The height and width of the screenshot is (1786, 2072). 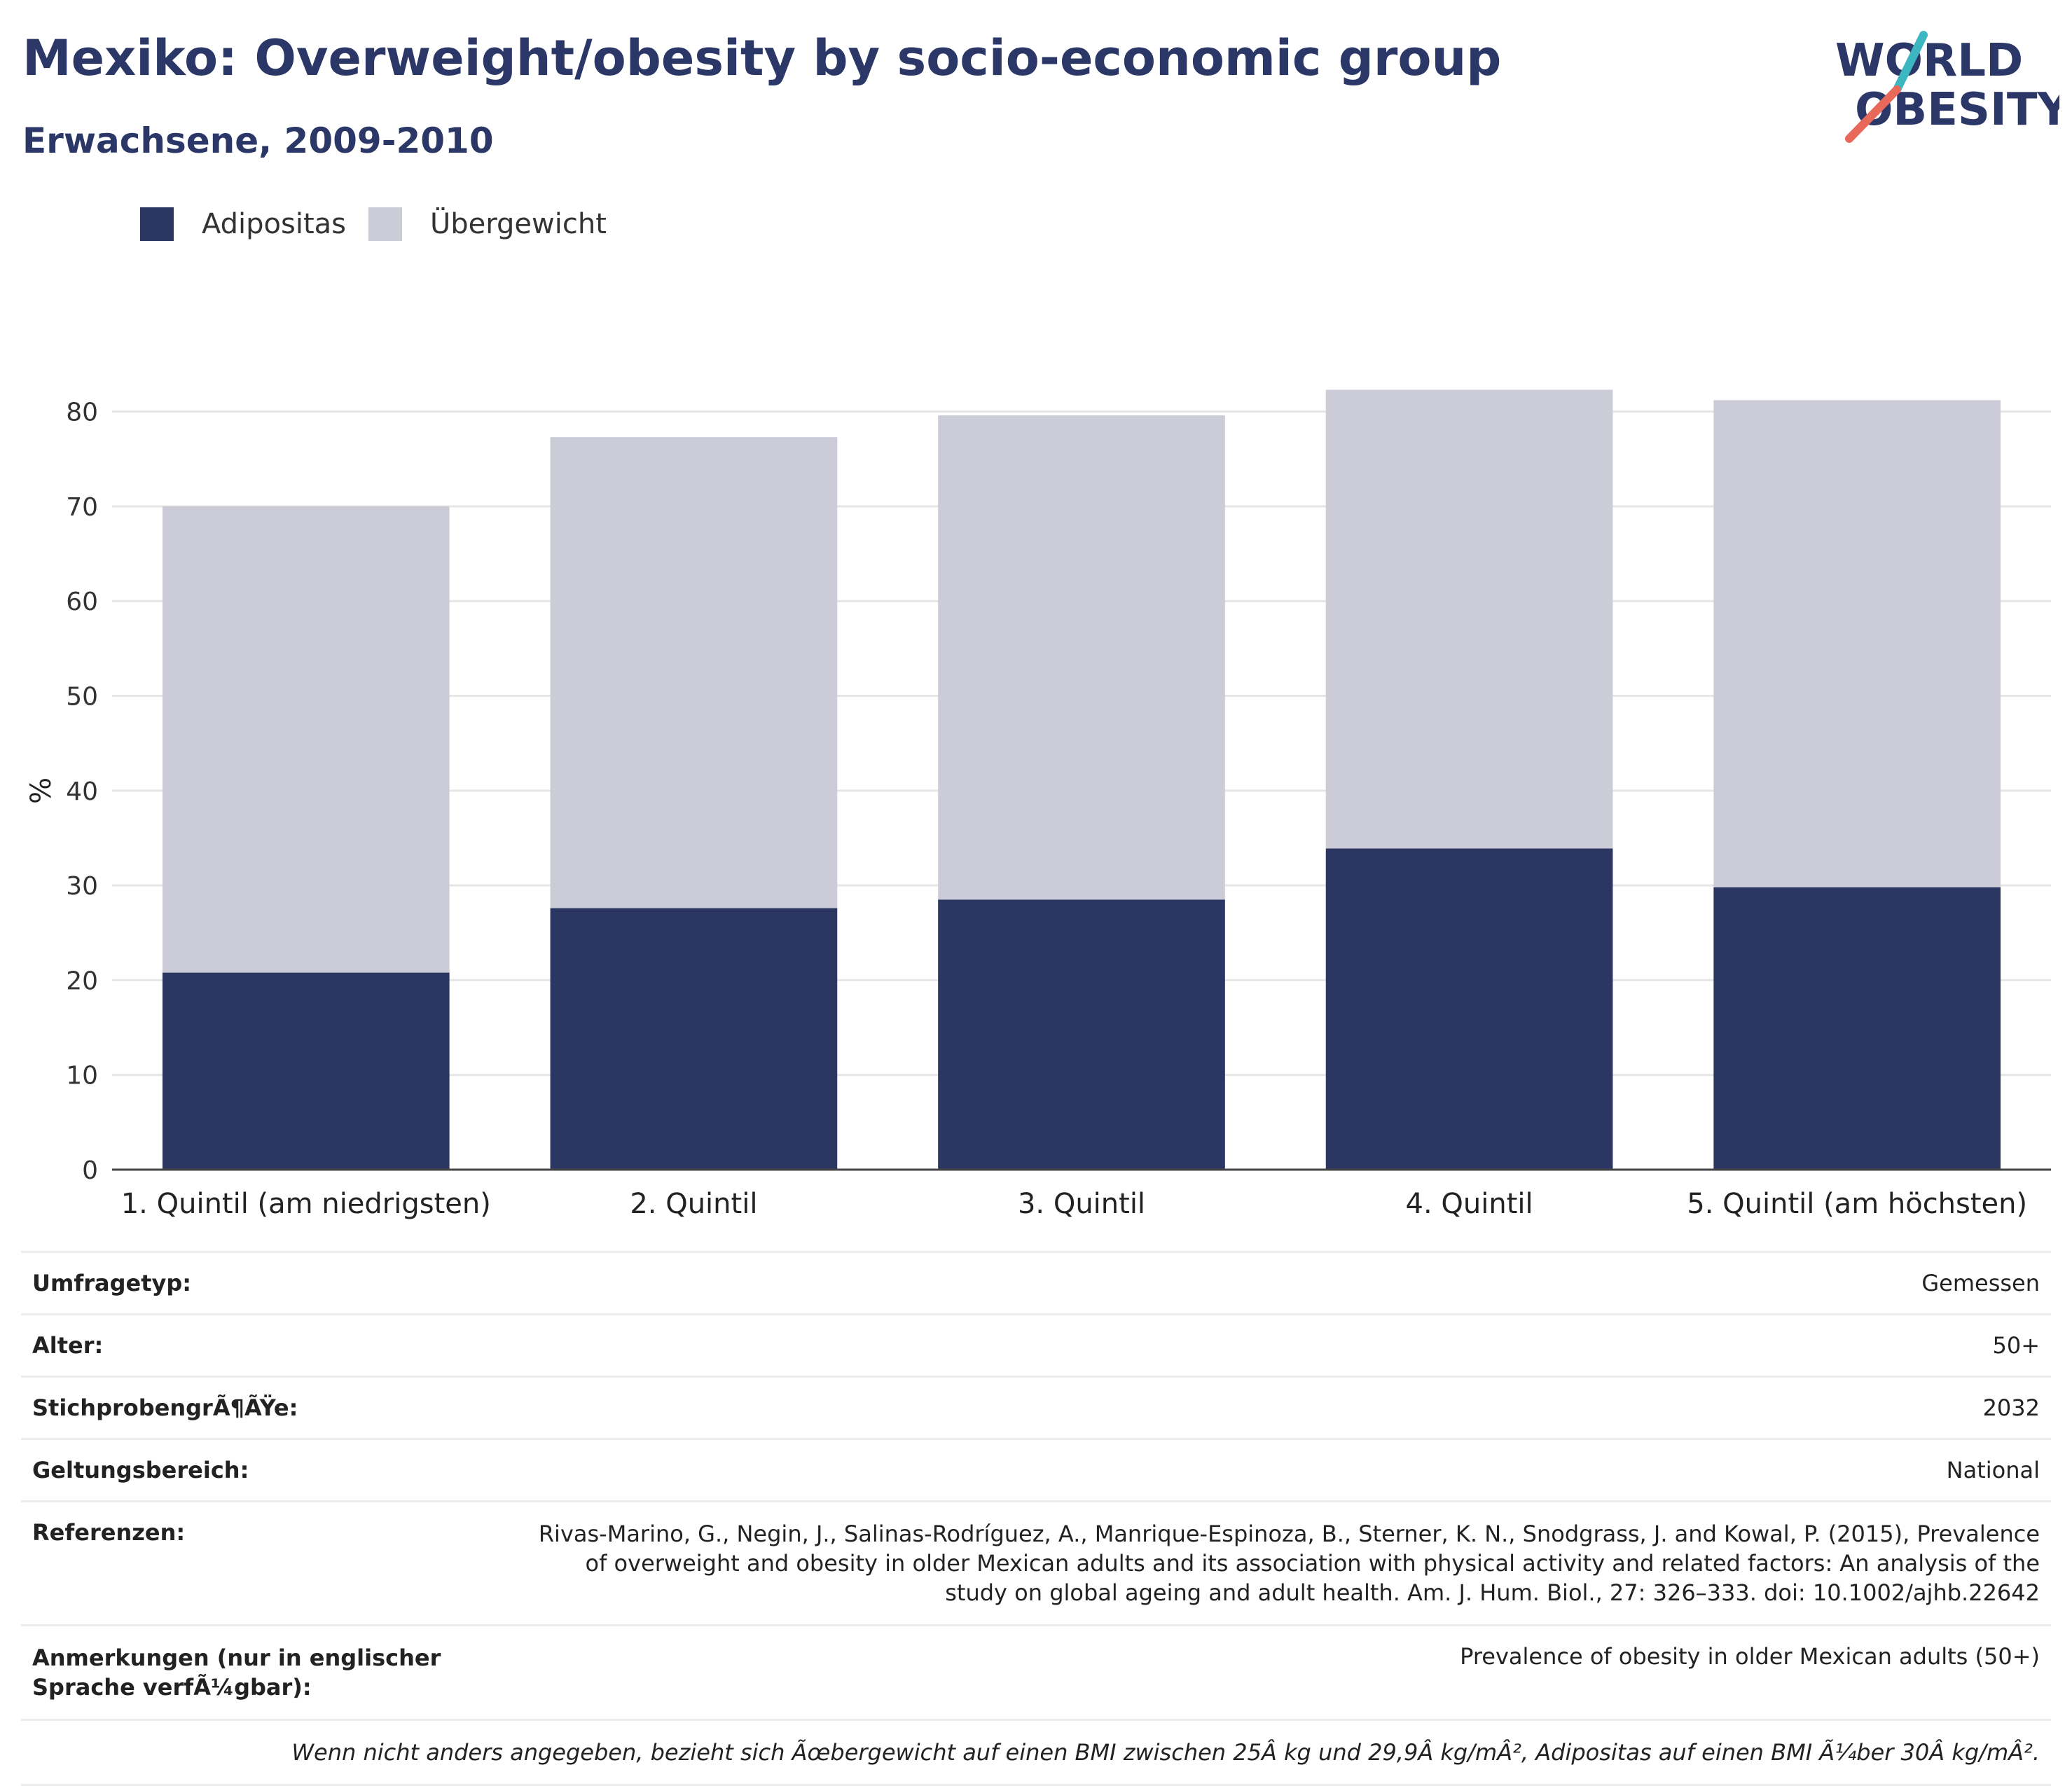 What do you see at coordinates (1857, 1204) in the screenshot?
I see `x-tick-label: 5. Quintil (am höchsten)` at bounding box center [1857, 1204].